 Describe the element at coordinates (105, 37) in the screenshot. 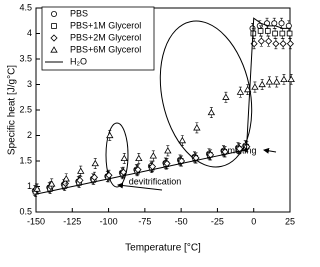

I see `legend-label: PBS+2M Glycerol` at that location.